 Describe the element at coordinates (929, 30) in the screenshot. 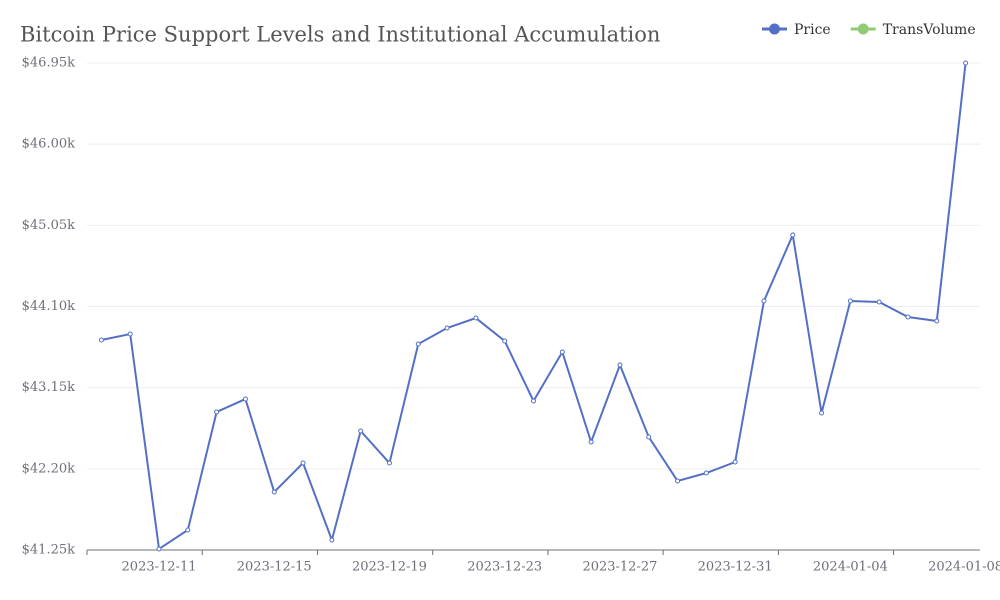

I see `legend-label: TransVolume` at that location.